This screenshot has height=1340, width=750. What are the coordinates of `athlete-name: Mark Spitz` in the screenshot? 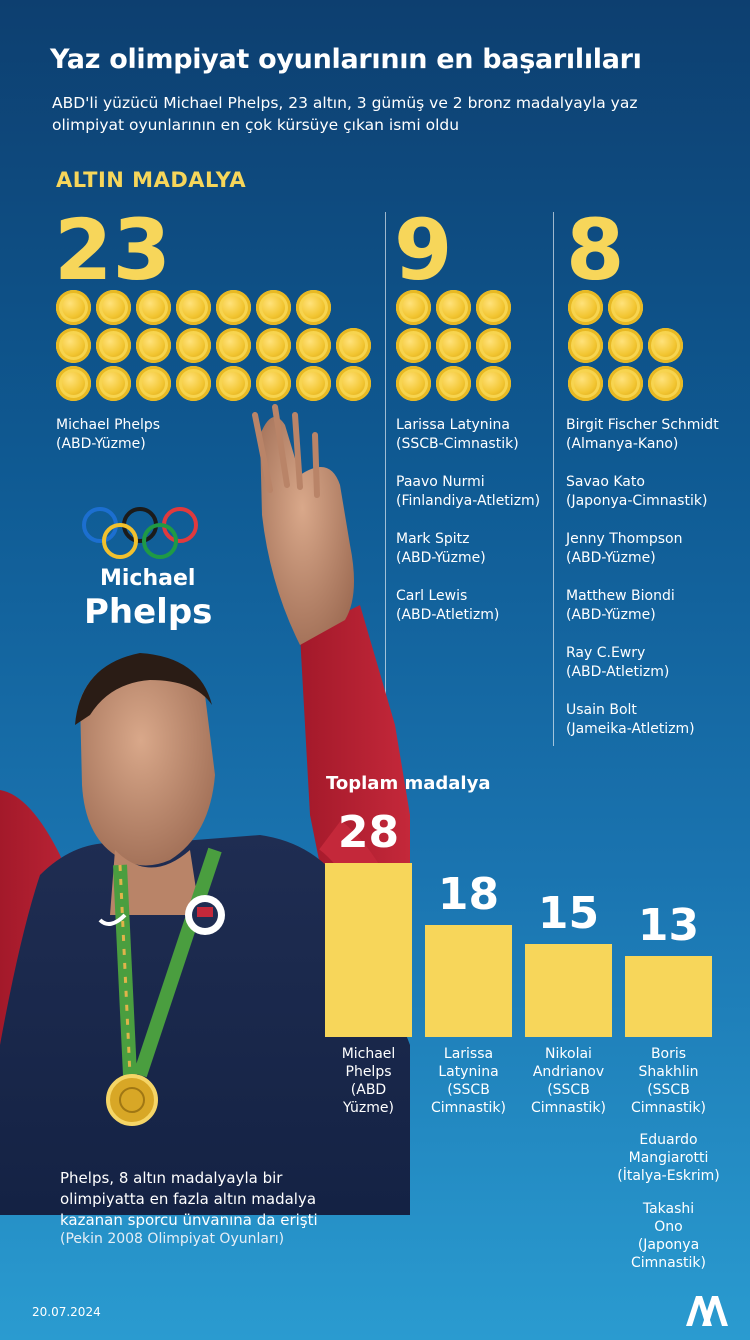 It's located at (433, 539).